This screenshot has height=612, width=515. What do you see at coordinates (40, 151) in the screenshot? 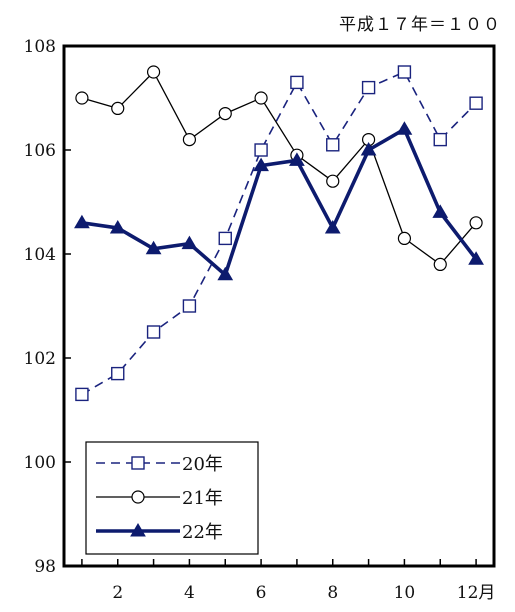
I see `y-tick-label: 106` at bounding box center [40, 151].